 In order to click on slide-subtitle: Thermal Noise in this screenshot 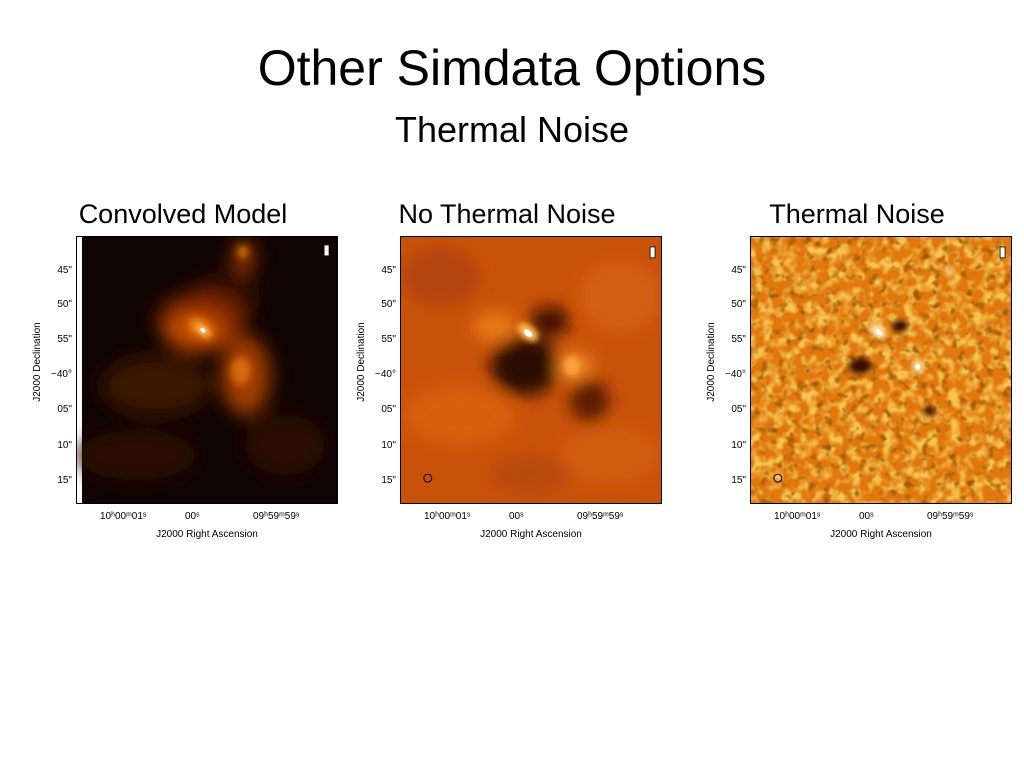, I will do `click(512, 129)`.